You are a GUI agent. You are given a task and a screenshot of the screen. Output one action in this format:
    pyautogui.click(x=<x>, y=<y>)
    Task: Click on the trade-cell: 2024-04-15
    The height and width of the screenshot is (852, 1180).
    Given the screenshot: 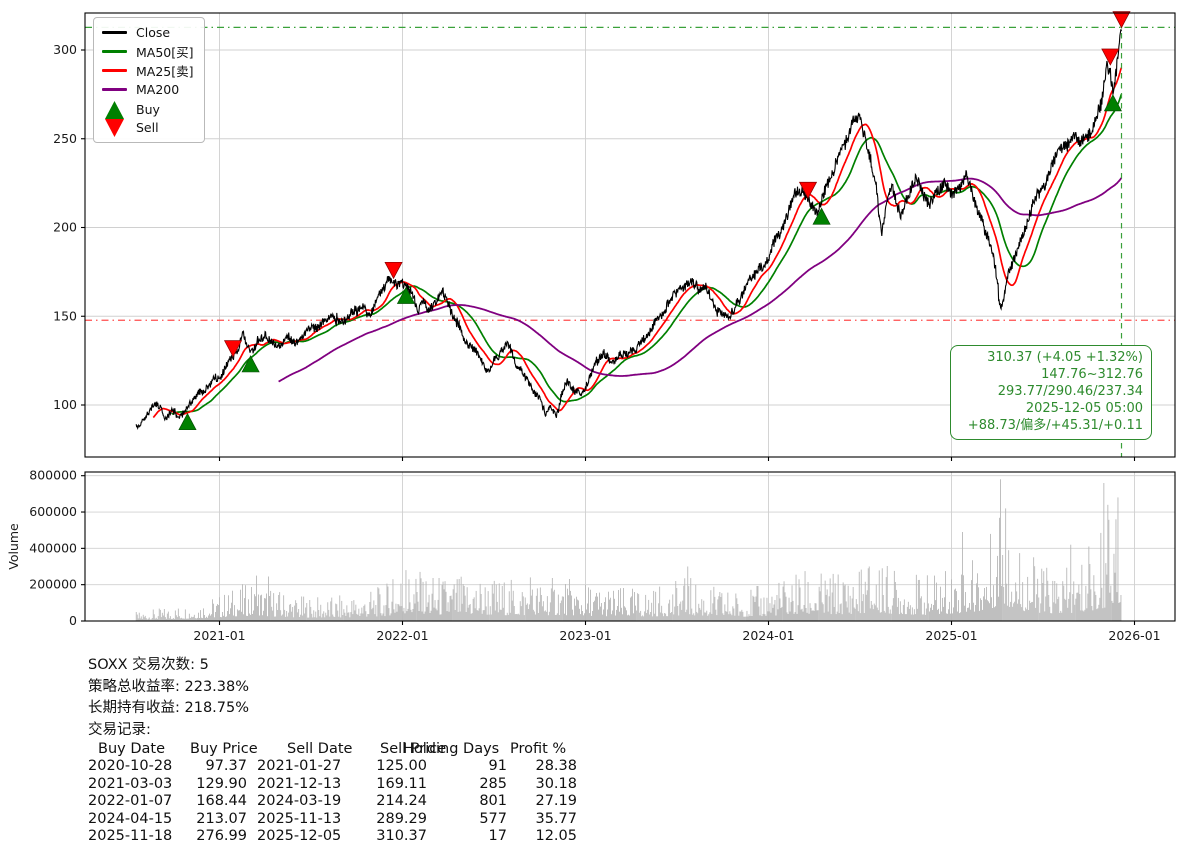 What is the action you would take?
    pyautogui.click(x=130, y=818)
    